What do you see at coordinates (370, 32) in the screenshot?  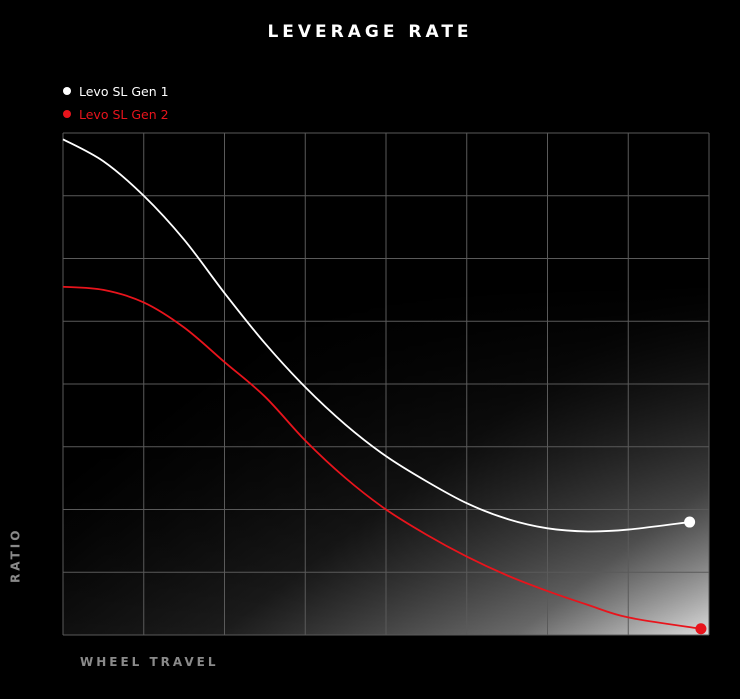 I see `chart-title: LEVERAGE RATE` at bounding box center [370, 32].